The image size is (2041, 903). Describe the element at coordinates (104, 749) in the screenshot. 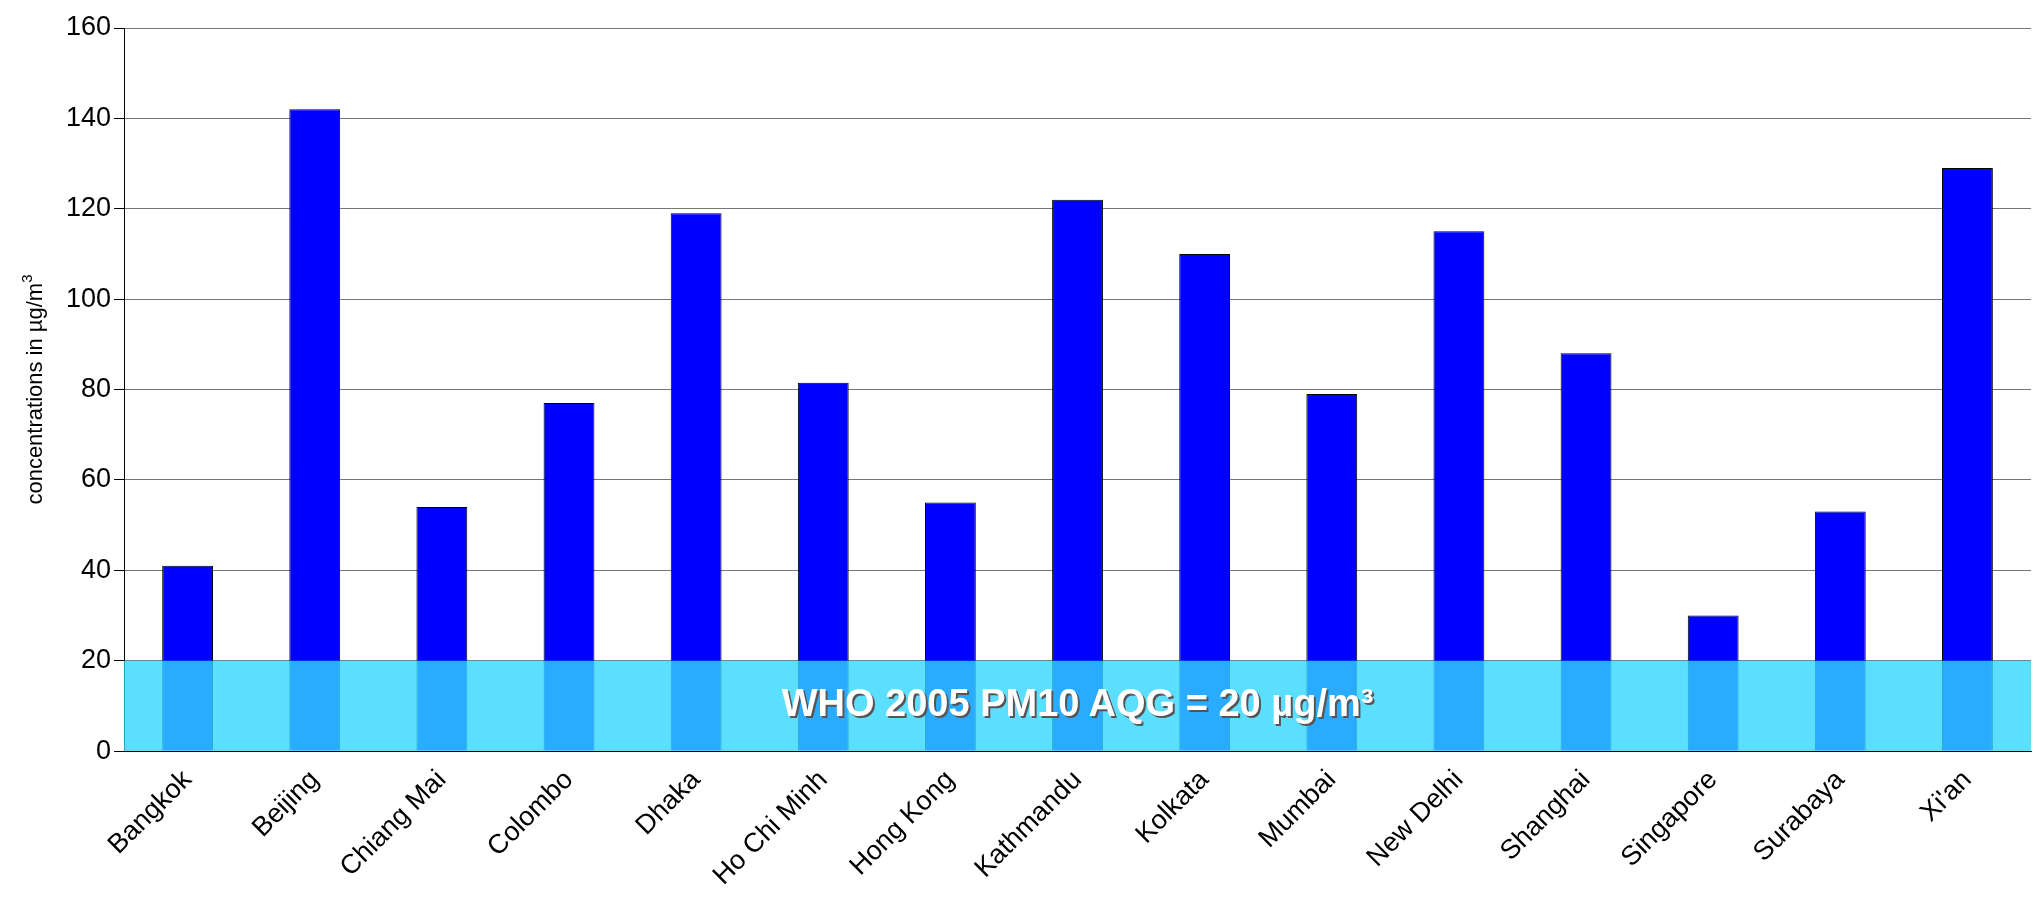

I see `y-tick-label: 0` at that location.